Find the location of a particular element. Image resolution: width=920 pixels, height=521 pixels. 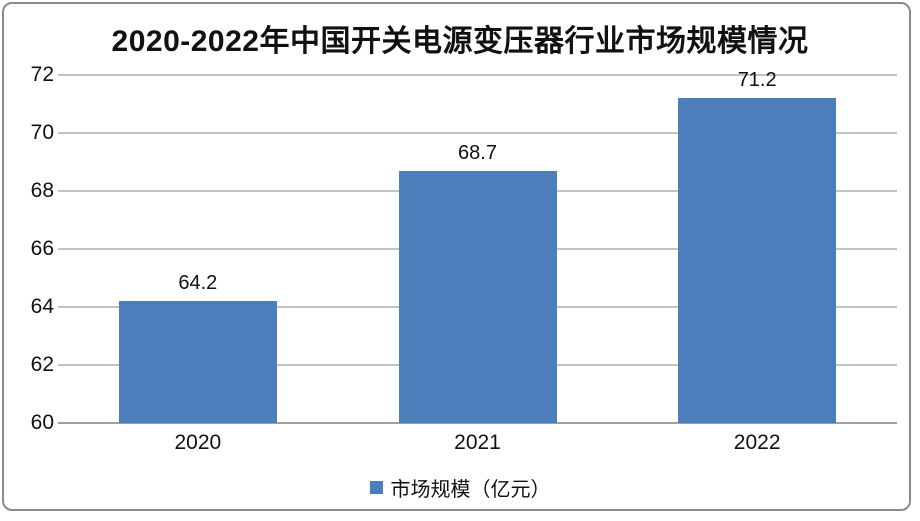

y-axis-tick-66: 66 is located at coordinates (42, 248).